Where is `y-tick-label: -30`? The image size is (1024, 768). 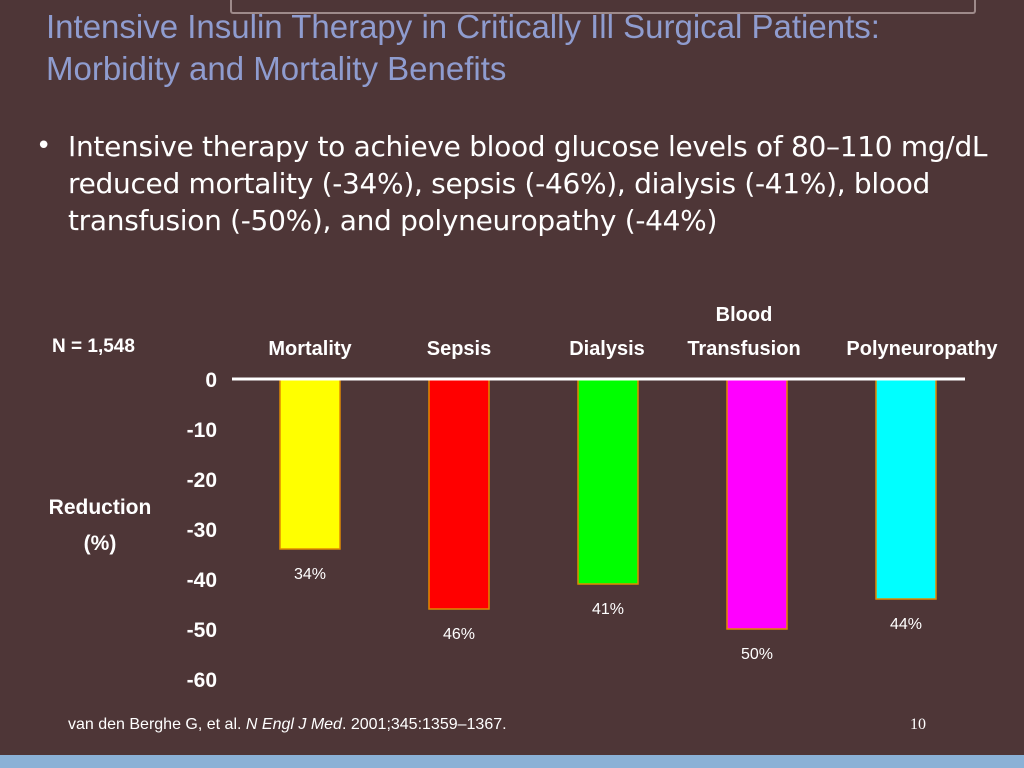 y-tick-label: -30 is located at coordinates (202, 530).